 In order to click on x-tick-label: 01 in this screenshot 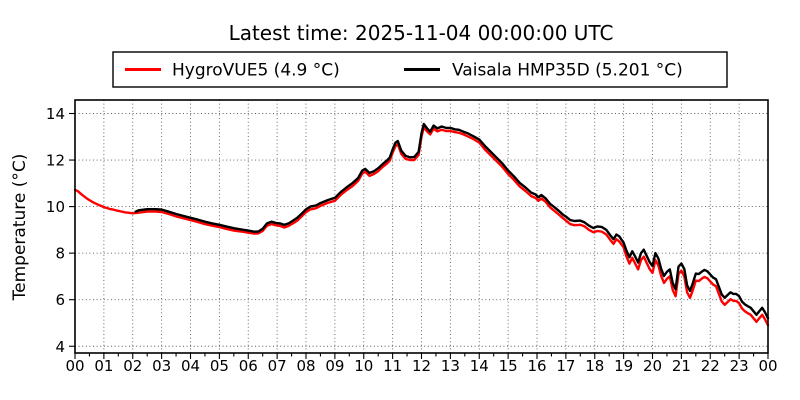, I will do `click(103, 366)`.